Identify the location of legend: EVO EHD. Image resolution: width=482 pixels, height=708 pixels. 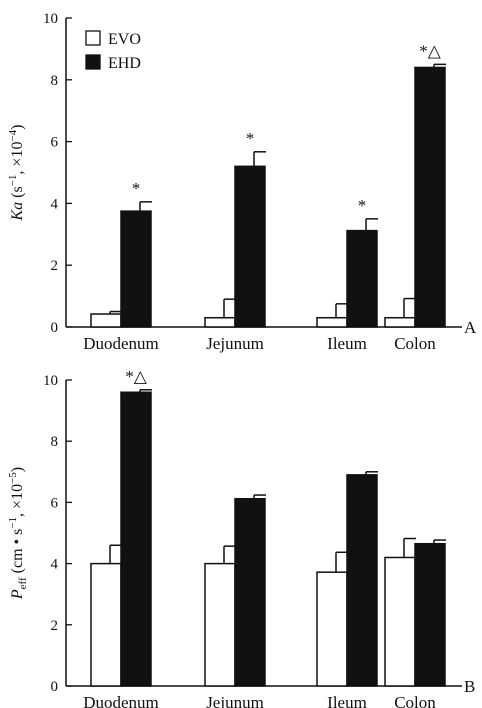
(113, 51).